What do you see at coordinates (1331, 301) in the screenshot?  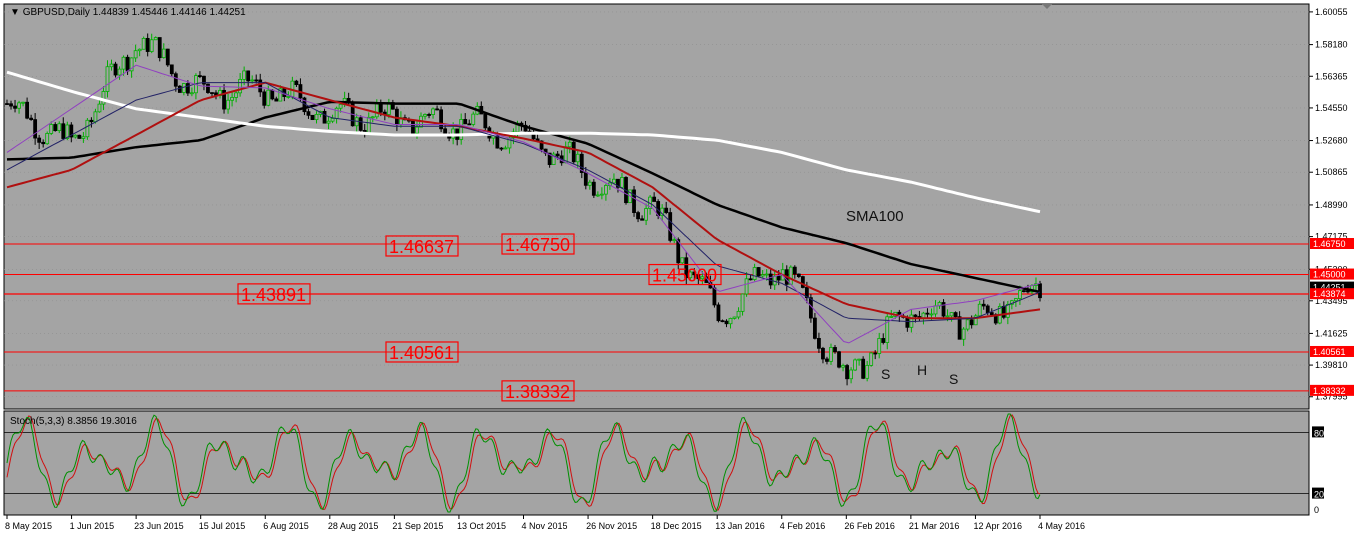 I see `price-tick-label: 1.43495` at bounding box center [1331, 301].